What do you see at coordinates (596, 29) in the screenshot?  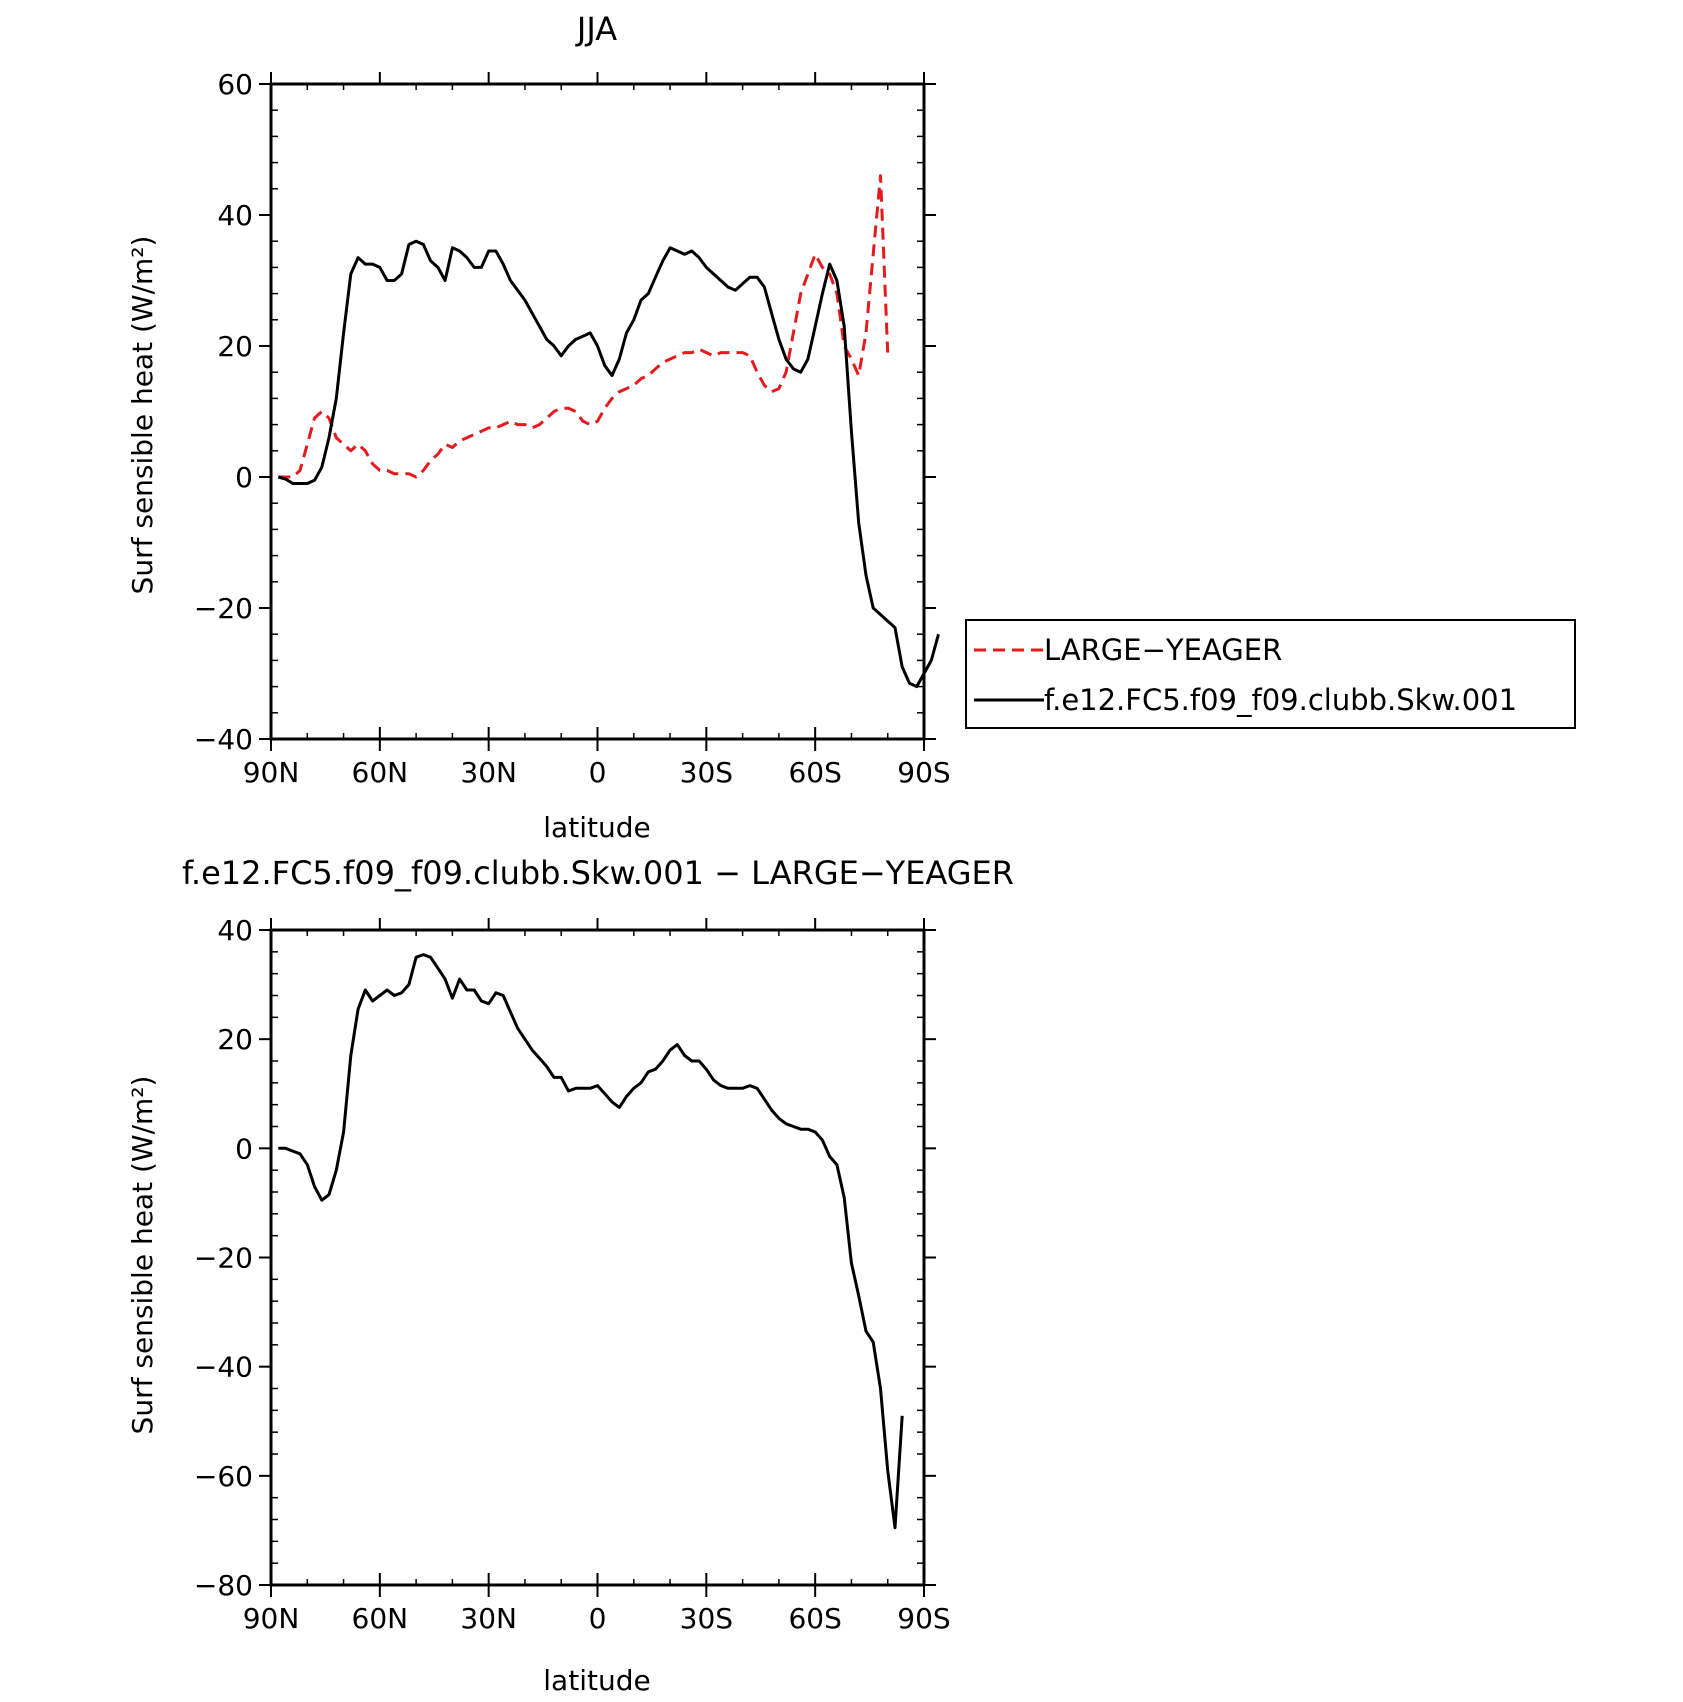 I see `panel-top-title: JJA` at bounding box center [596, 29].